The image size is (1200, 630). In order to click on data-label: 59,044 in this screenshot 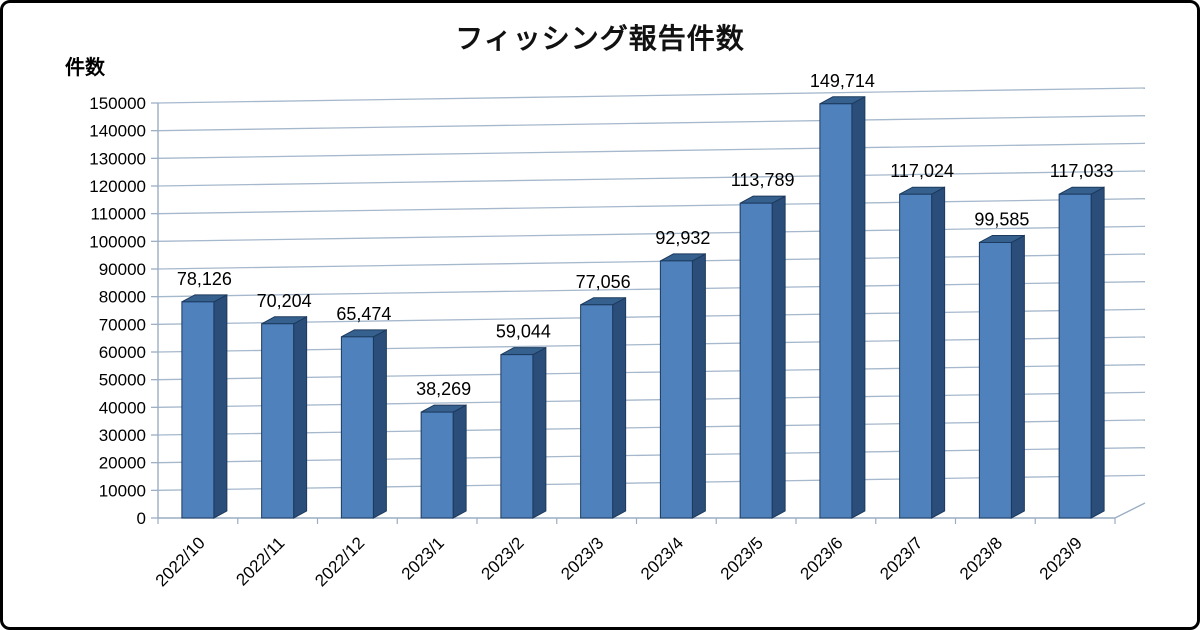, I will do `click(523, 332)`.